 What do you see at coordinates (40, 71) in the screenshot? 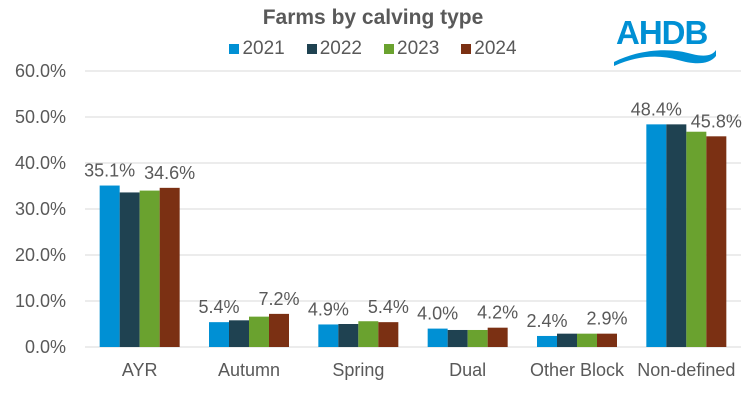
I see `y-tick-label: 60.0%` at bounding box center [40, 71].